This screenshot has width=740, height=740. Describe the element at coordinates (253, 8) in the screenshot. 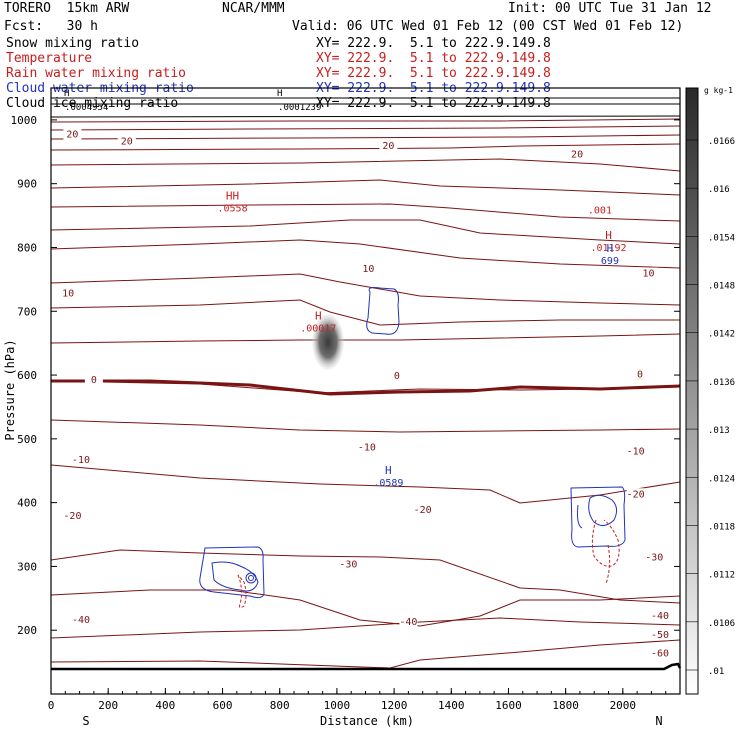

I see `org-label: NCAR/MMM` at that location.